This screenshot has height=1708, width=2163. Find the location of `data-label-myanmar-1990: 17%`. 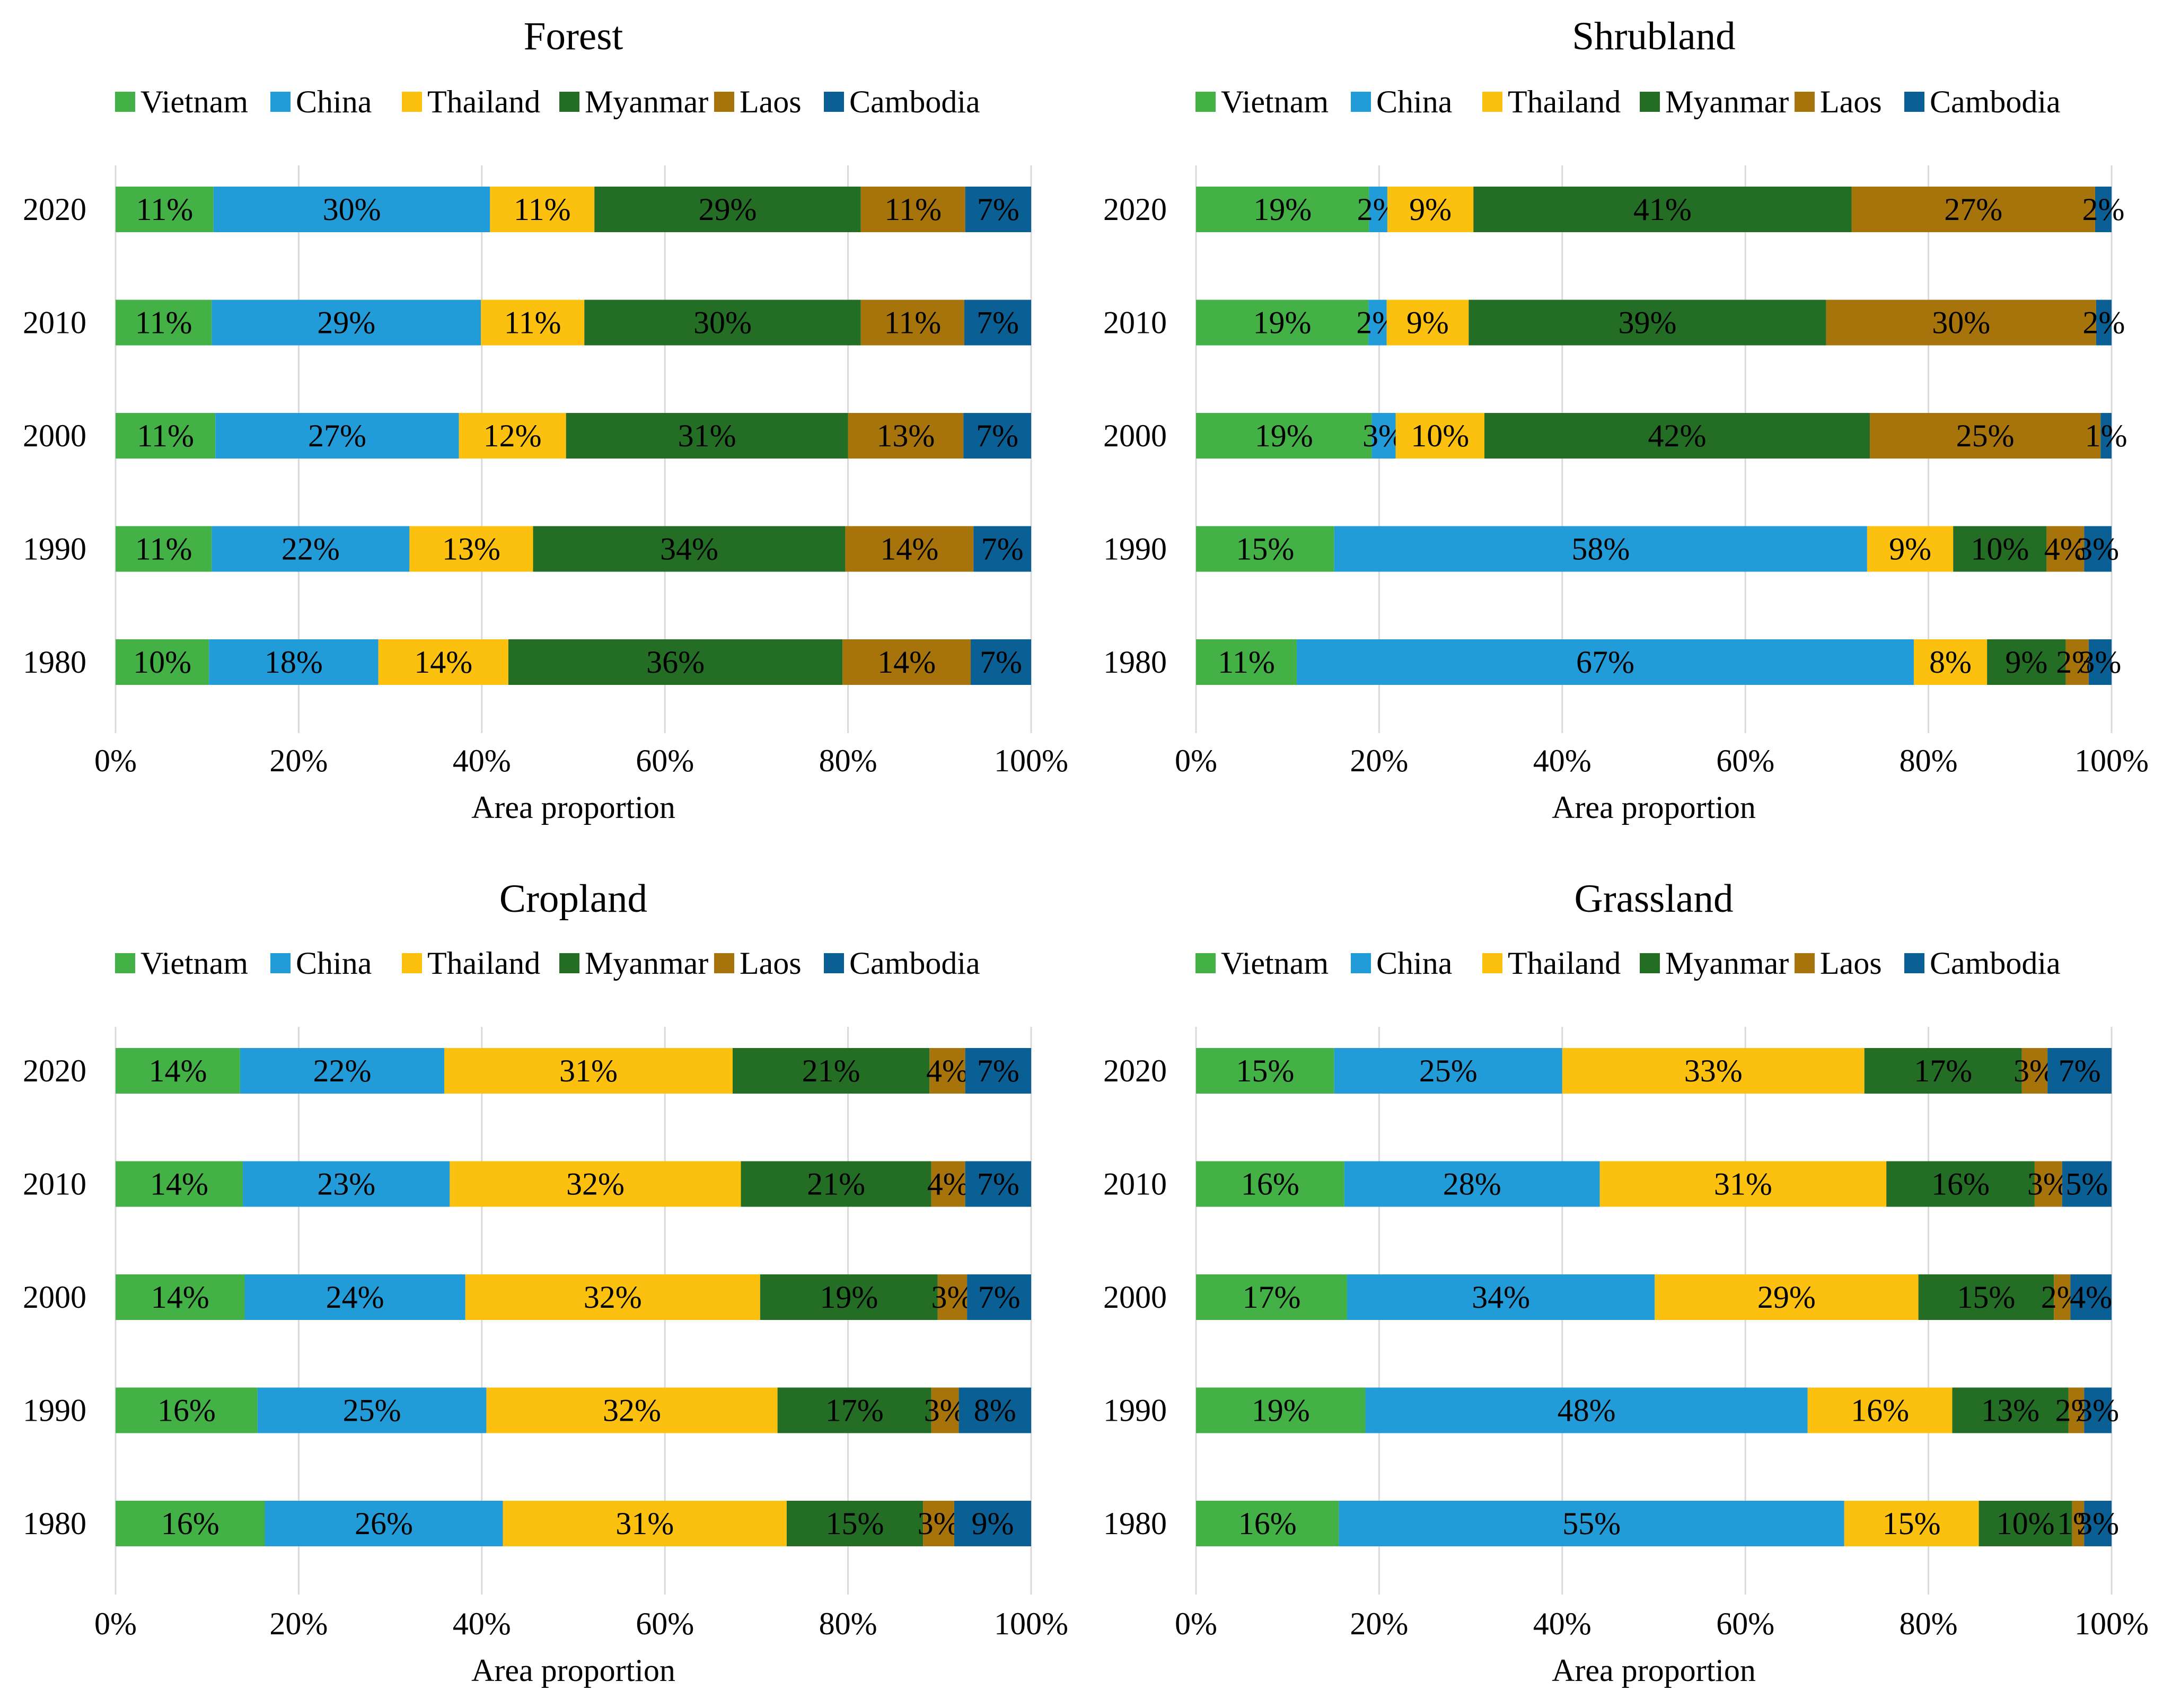

data-label-myanmar-1990: 17% is located at coordinates (854, 1410).